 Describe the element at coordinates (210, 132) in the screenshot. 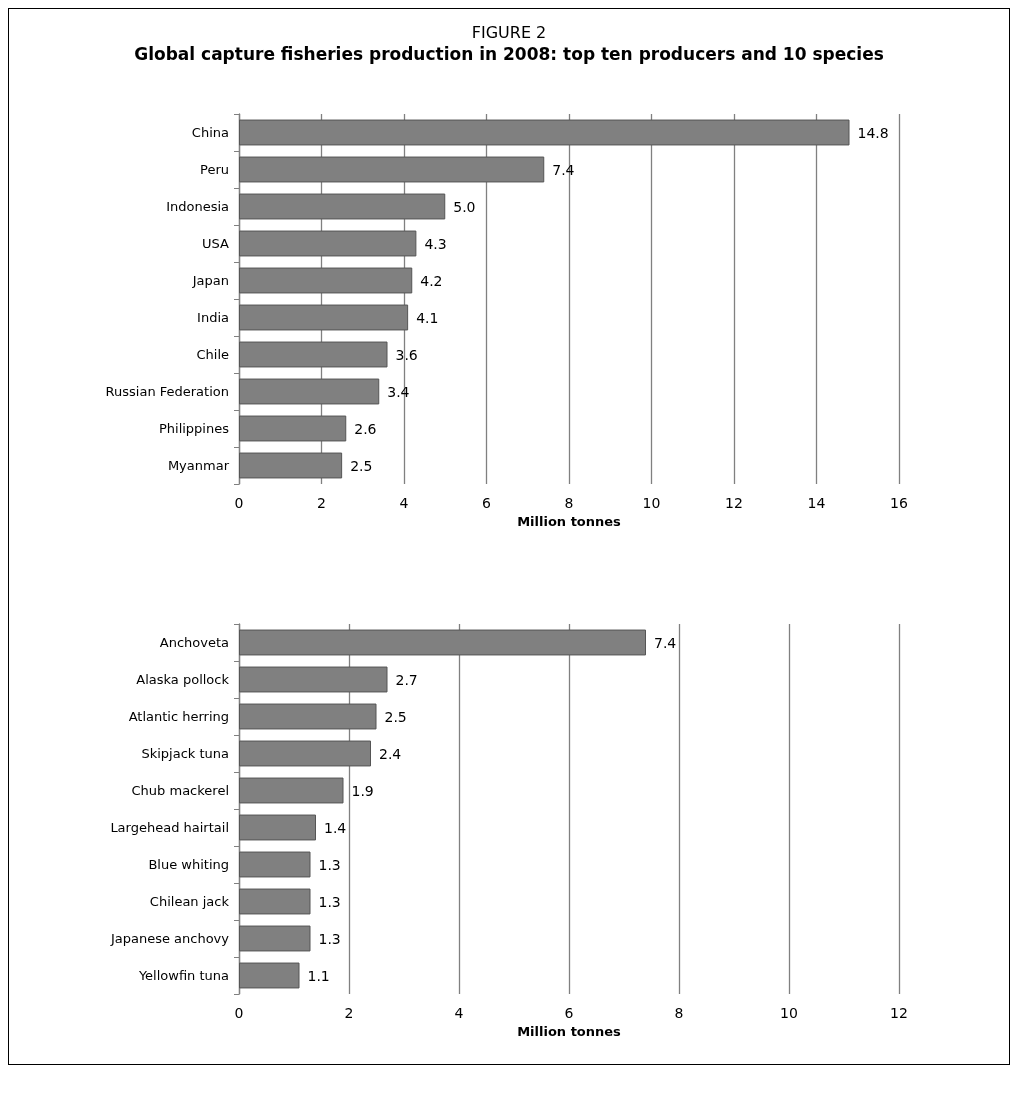

I see `y-tick-label: China` at that location.